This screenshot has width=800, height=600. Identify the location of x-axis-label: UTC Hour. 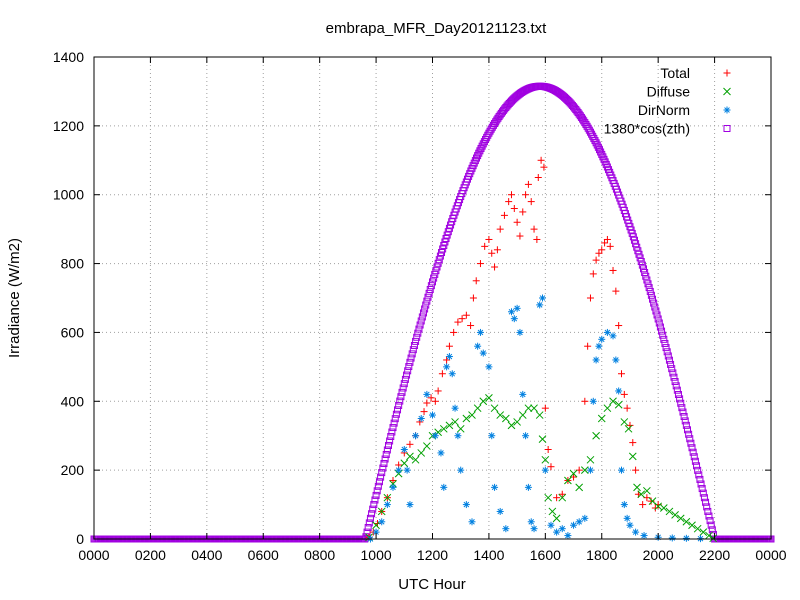
(432, 584).